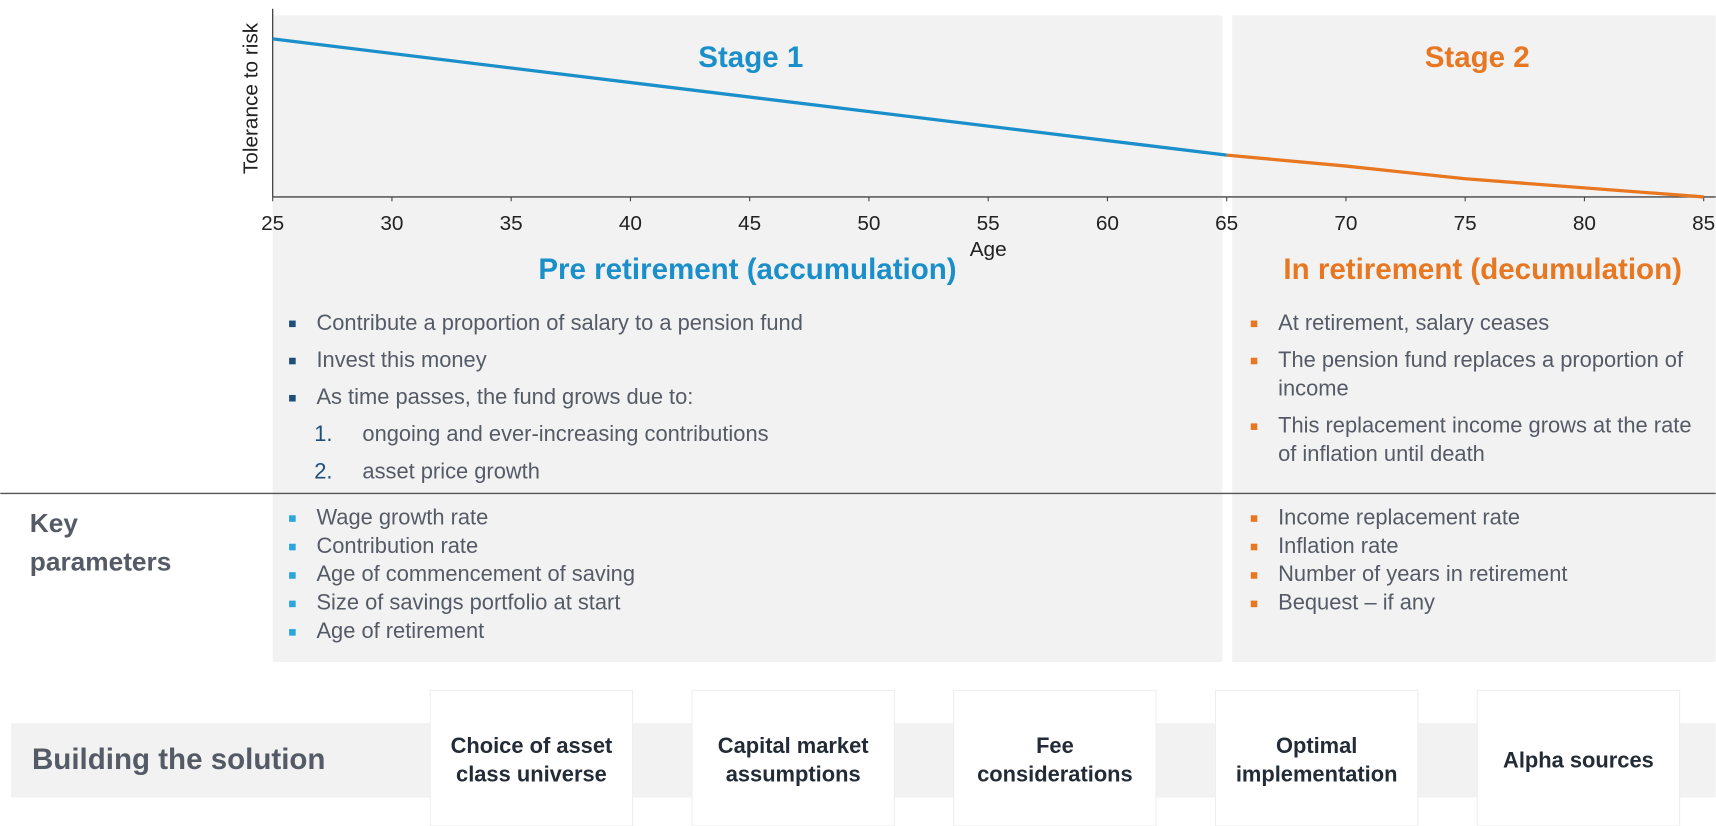 This screenshot has height=826, width=1716. Describe the element at coordinates (272, 223) in the screenshot. I see `x-tick-label: 25` at that location.